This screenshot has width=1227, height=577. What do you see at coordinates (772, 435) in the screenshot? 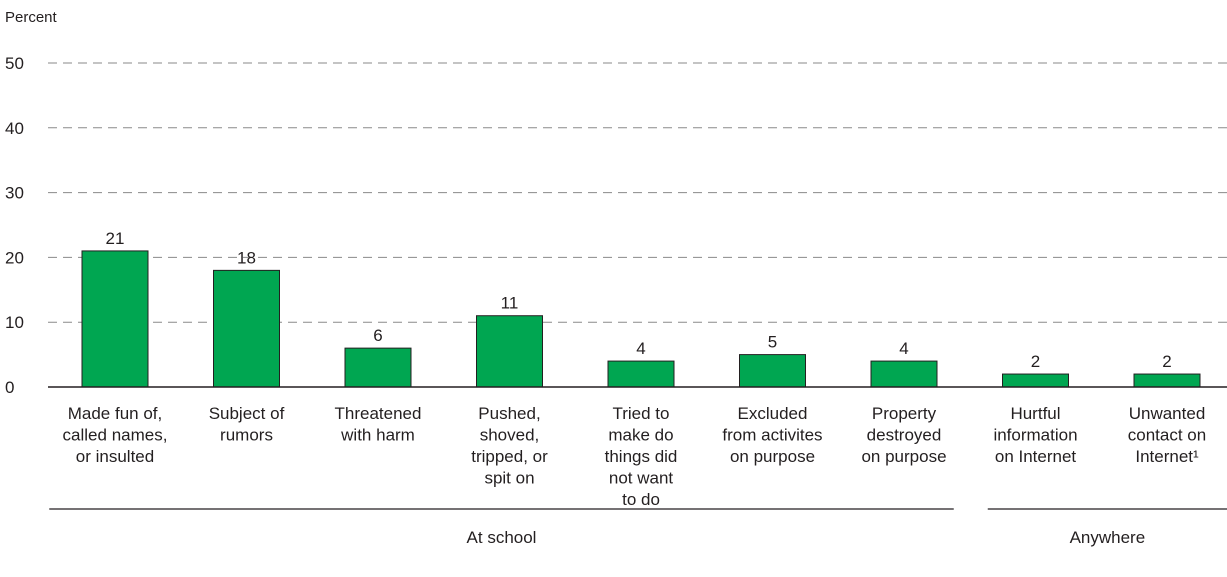
I see `x-category-label: Excluded from activites on purpose` at bounding box center [772, 435].